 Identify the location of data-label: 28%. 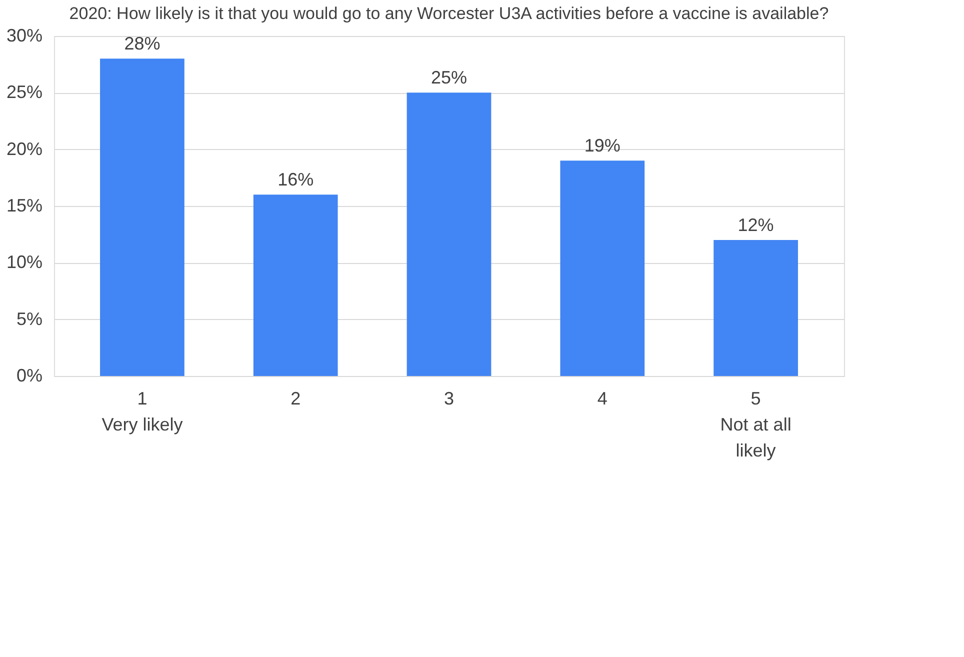
(142, 44).